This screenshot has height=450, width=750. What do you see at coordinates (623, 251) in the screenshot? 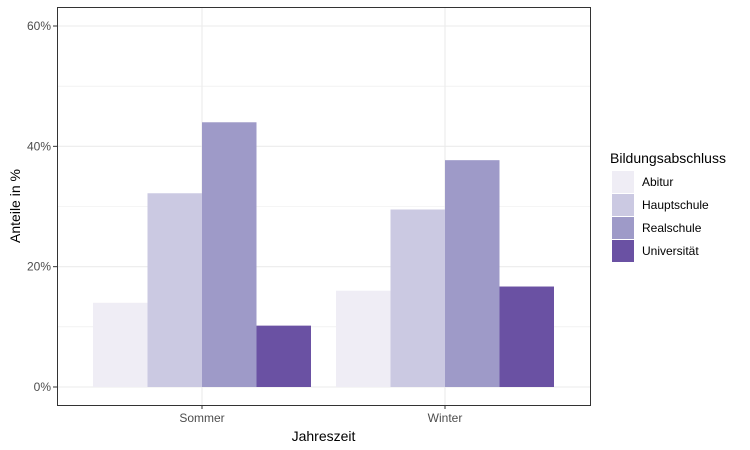
I see `legend-key-universität` at bounding box center [623, 251].